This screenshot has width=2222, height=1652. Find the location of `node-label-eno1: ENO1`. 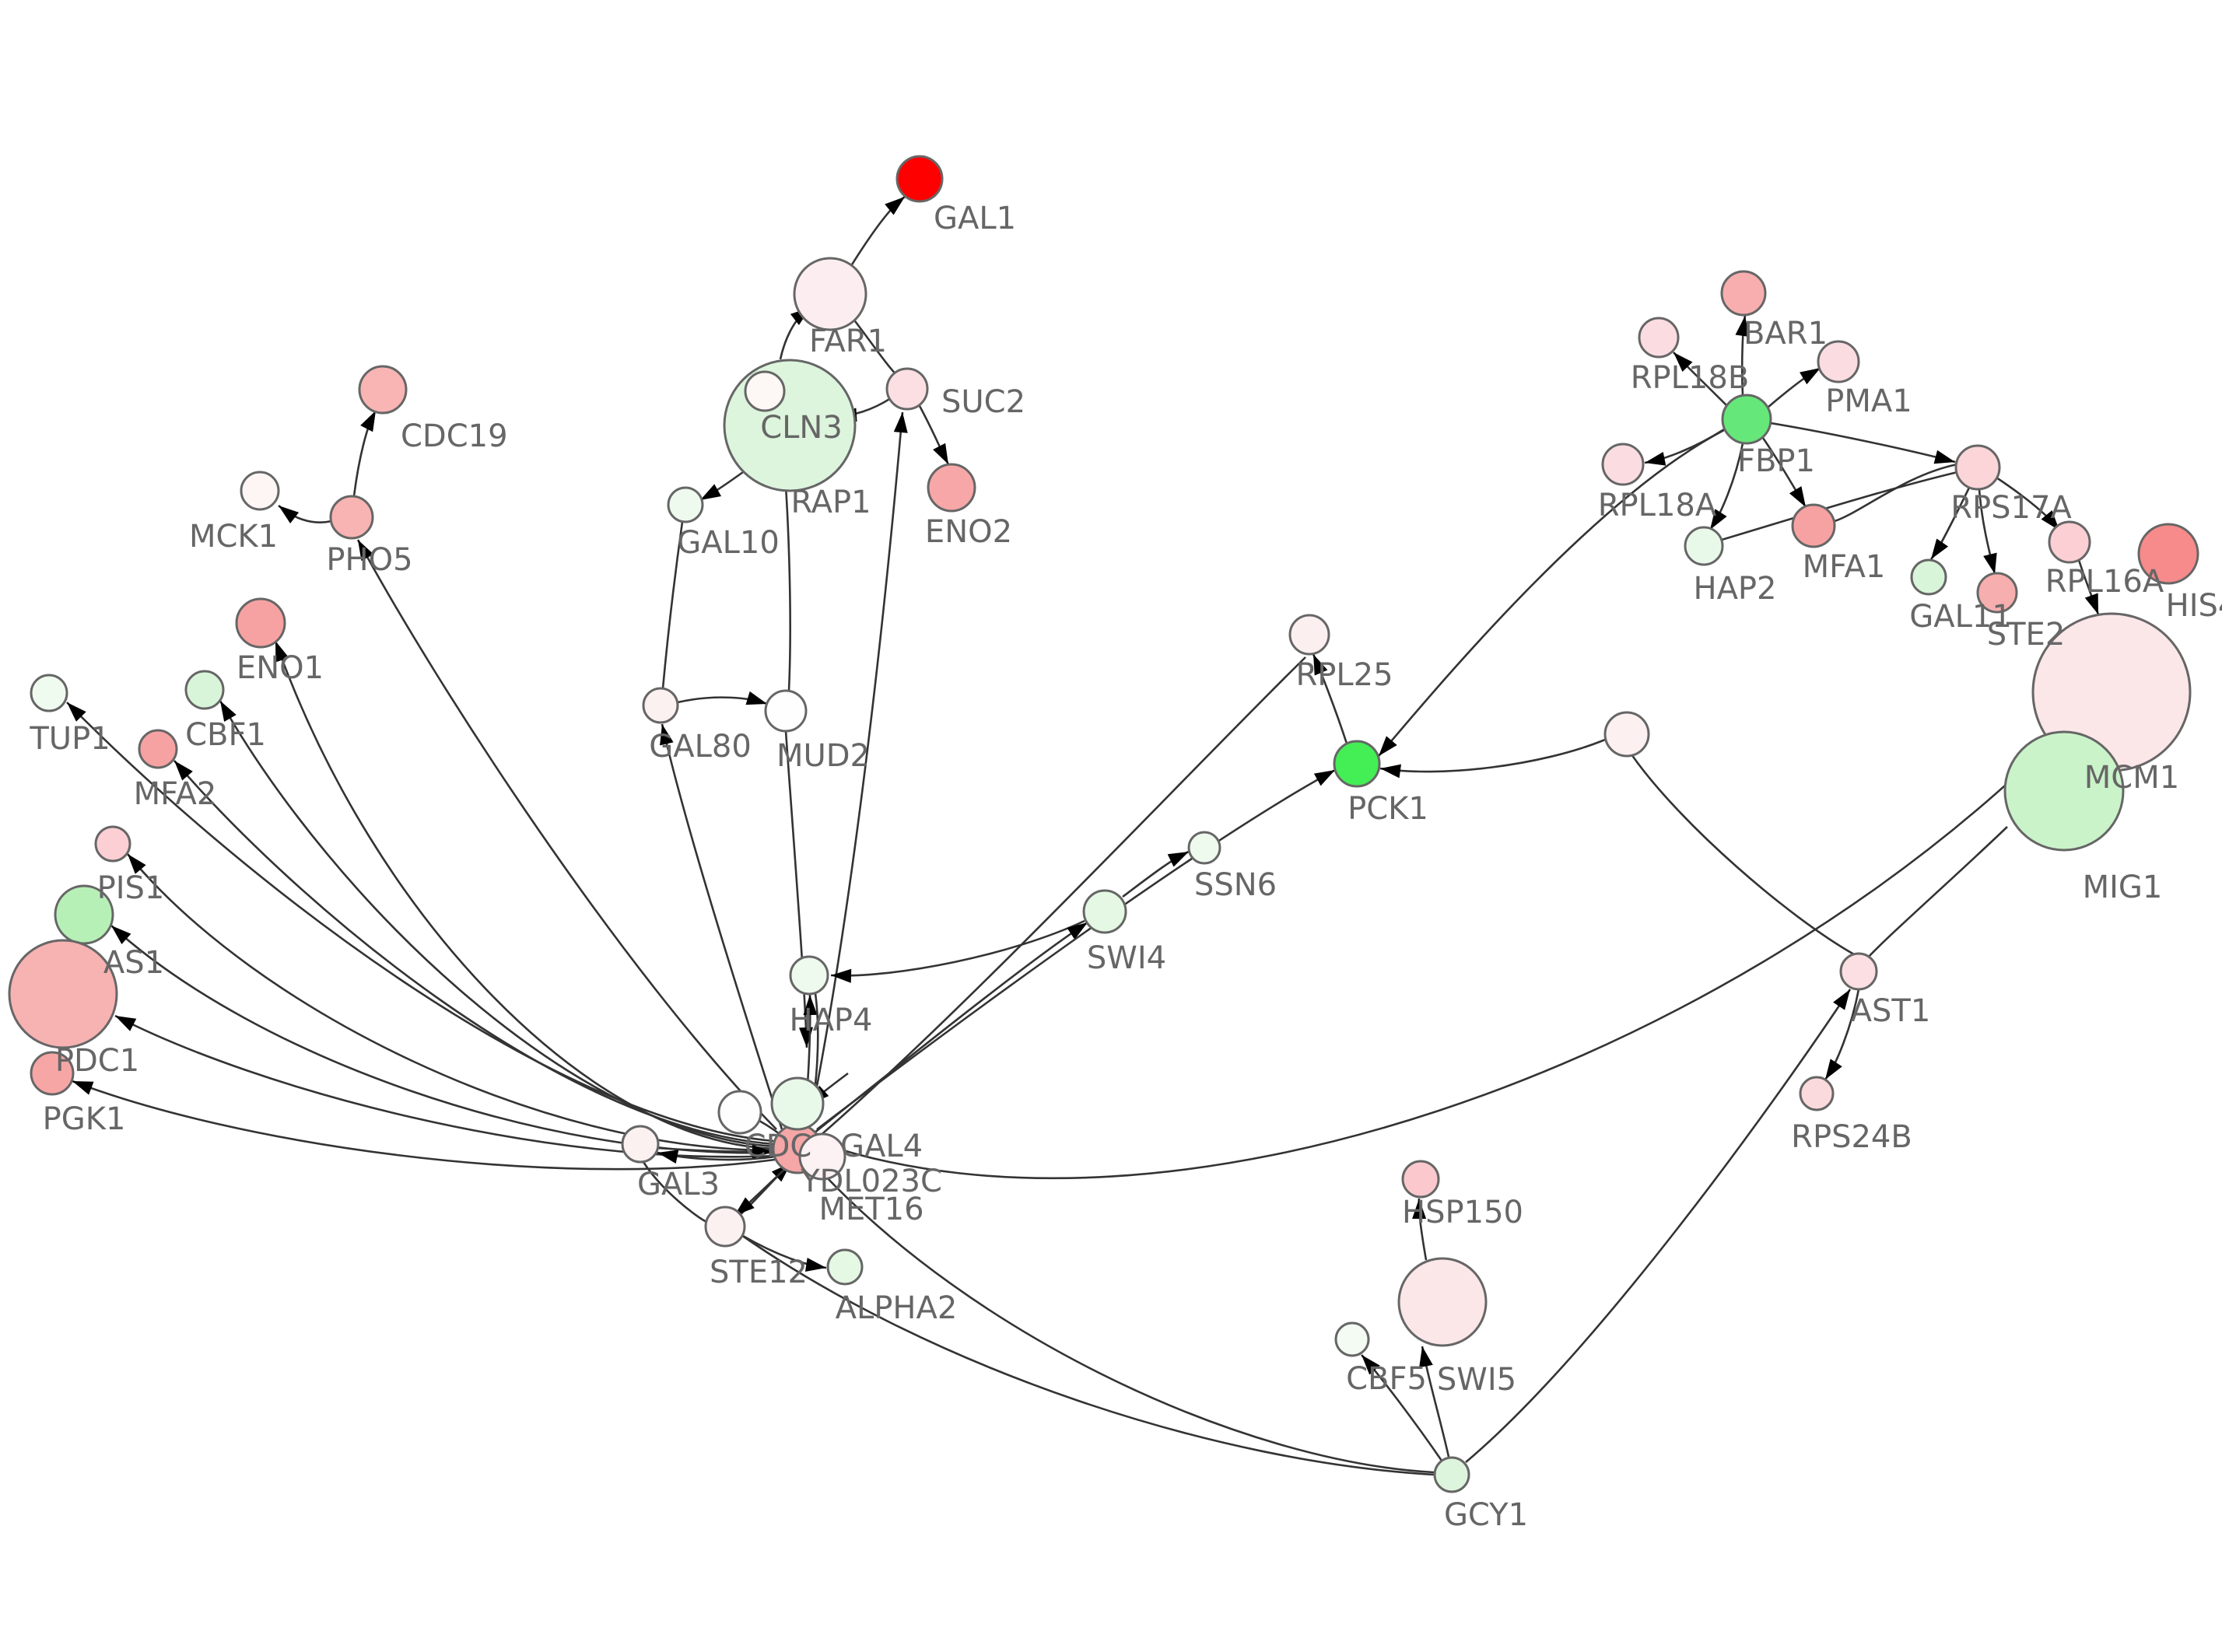

node-label-eno1: ENO1 is located at coordinates (280, 668).